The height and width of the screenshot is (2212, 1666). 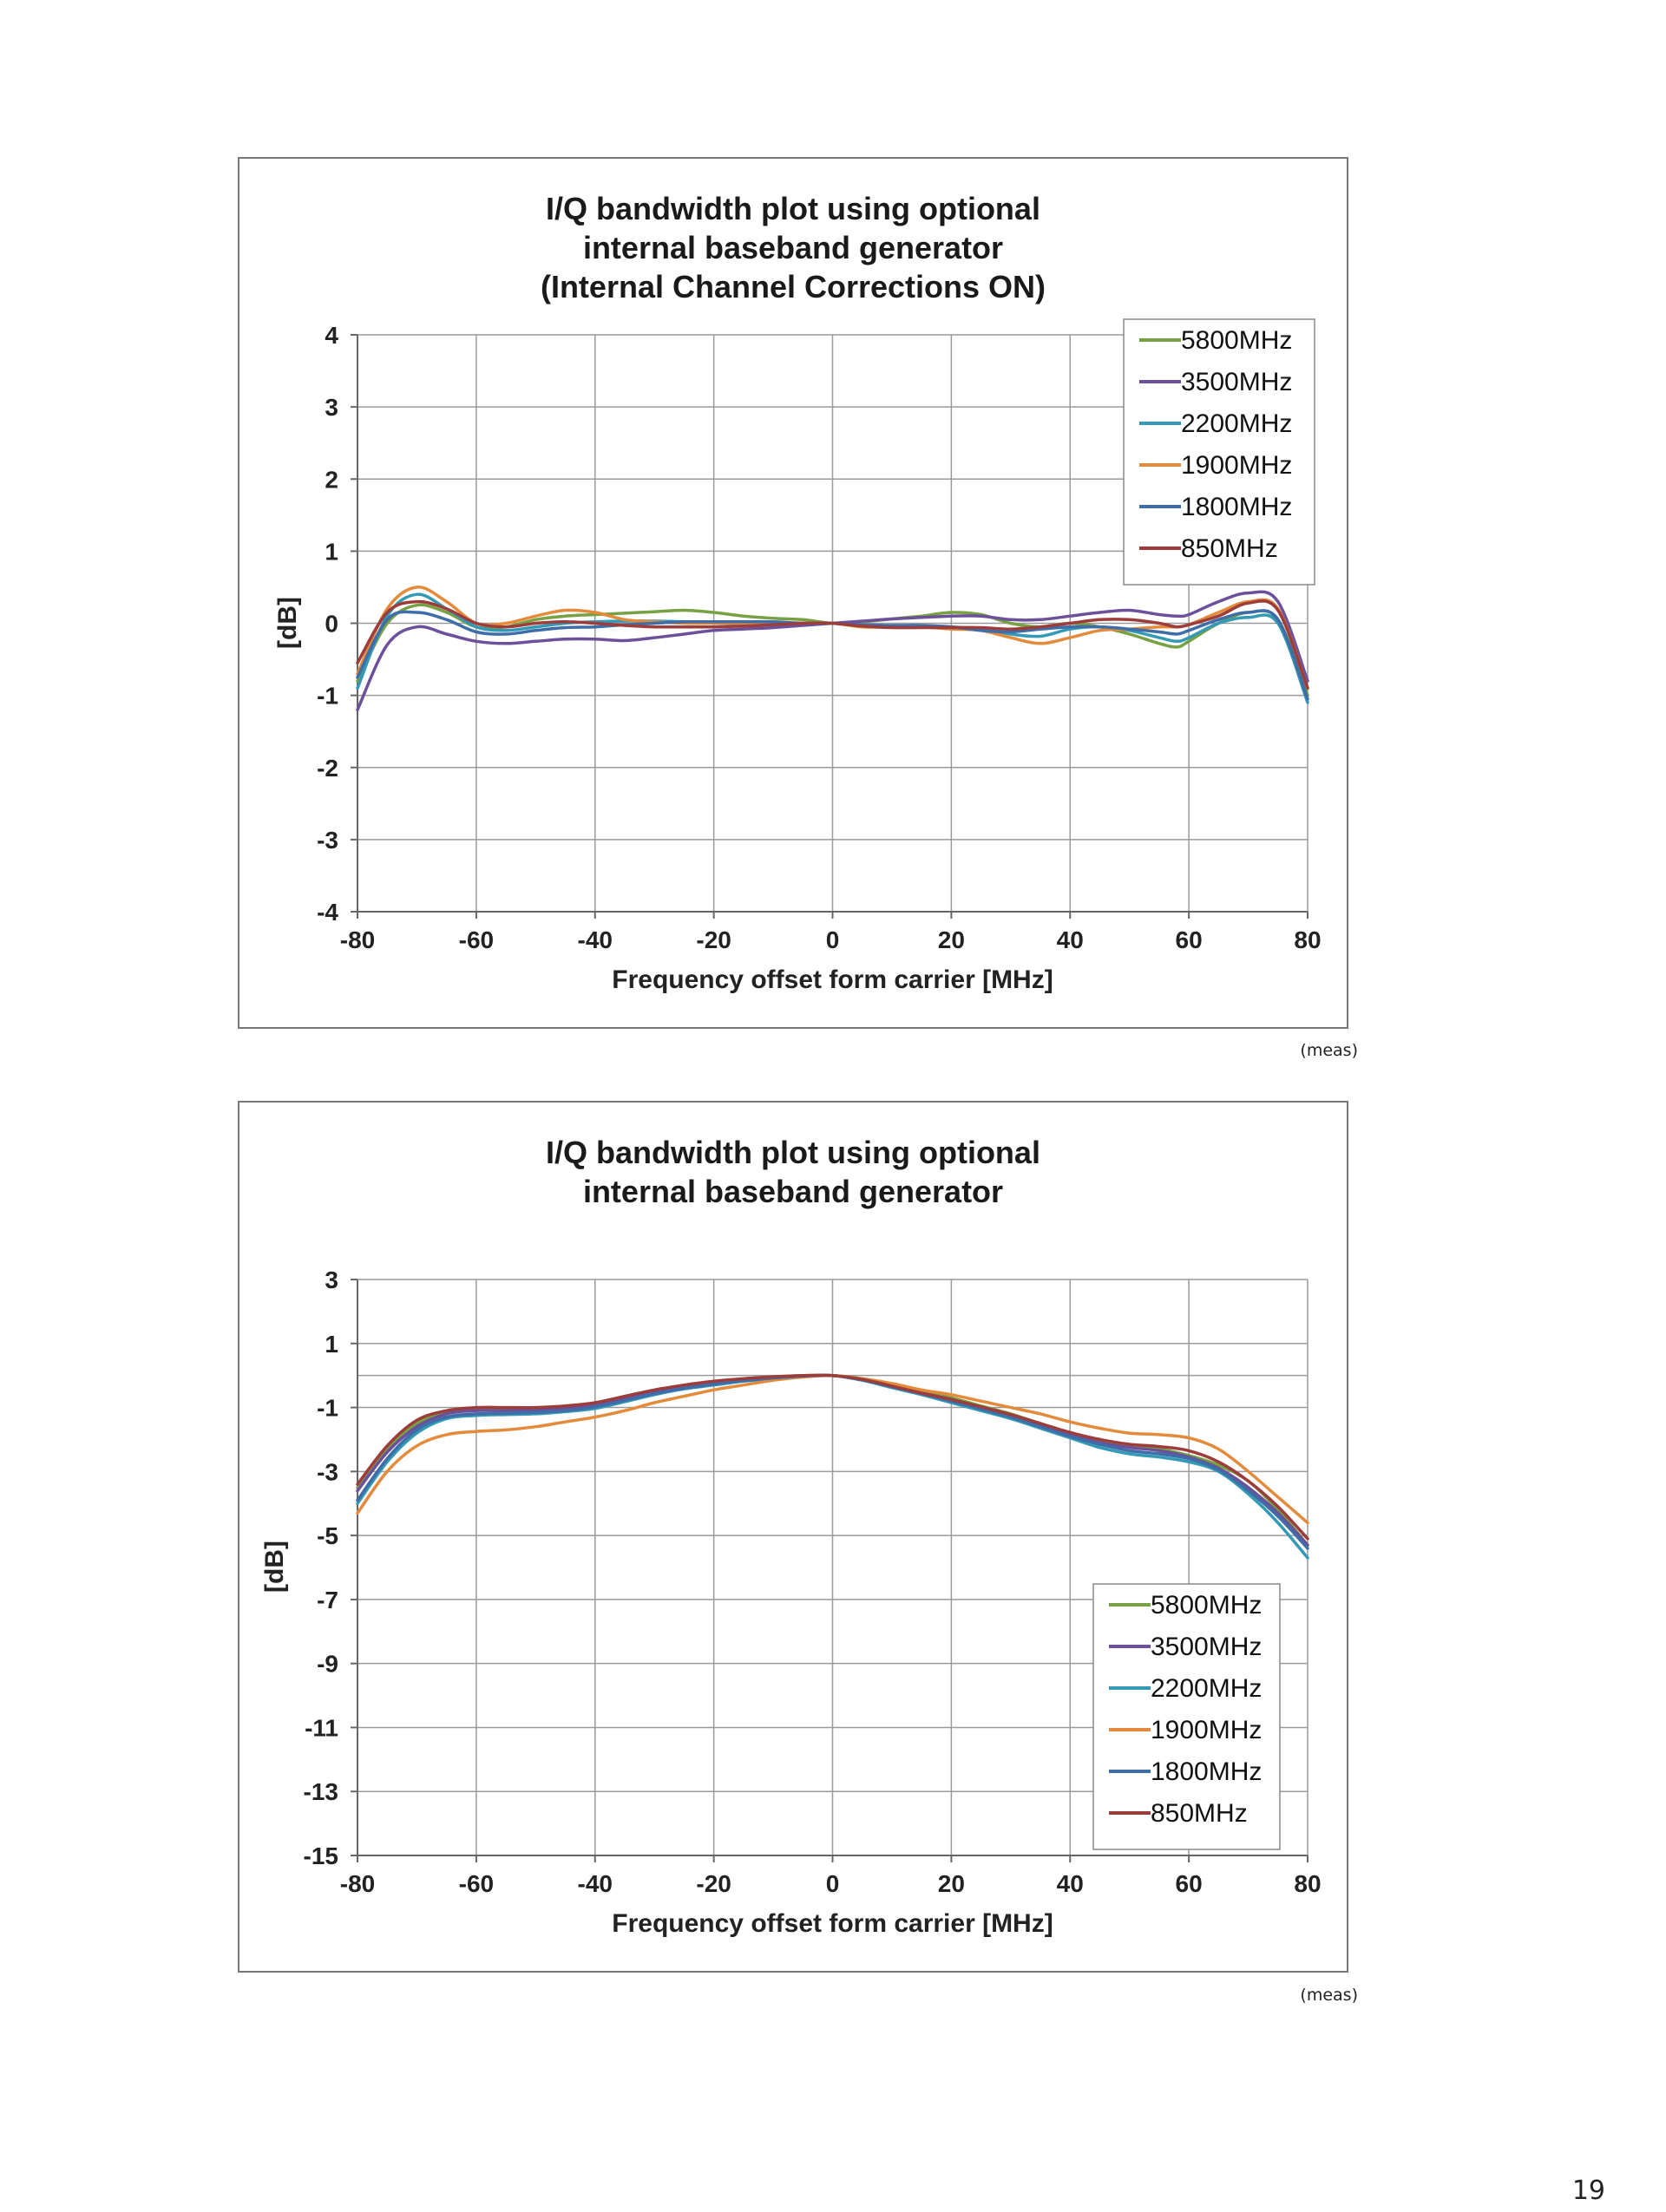 What do you see at coordinates (793, 286) in the screenshot?
I see `chart-title-line: (Internal Channel Corrections ON)` at bounding box center [793, 286].